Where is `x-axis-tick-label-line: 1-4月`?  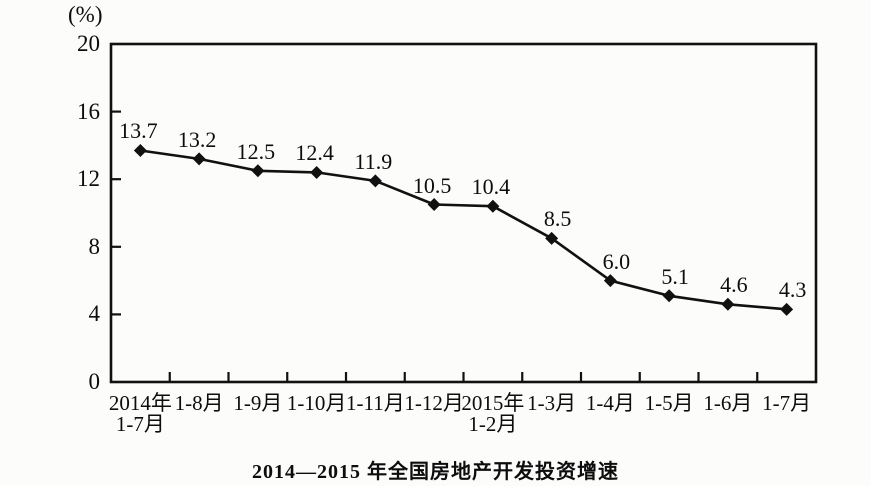 x-axis-tick-label-line: 1-4月 is located at coordinates (610, 403).